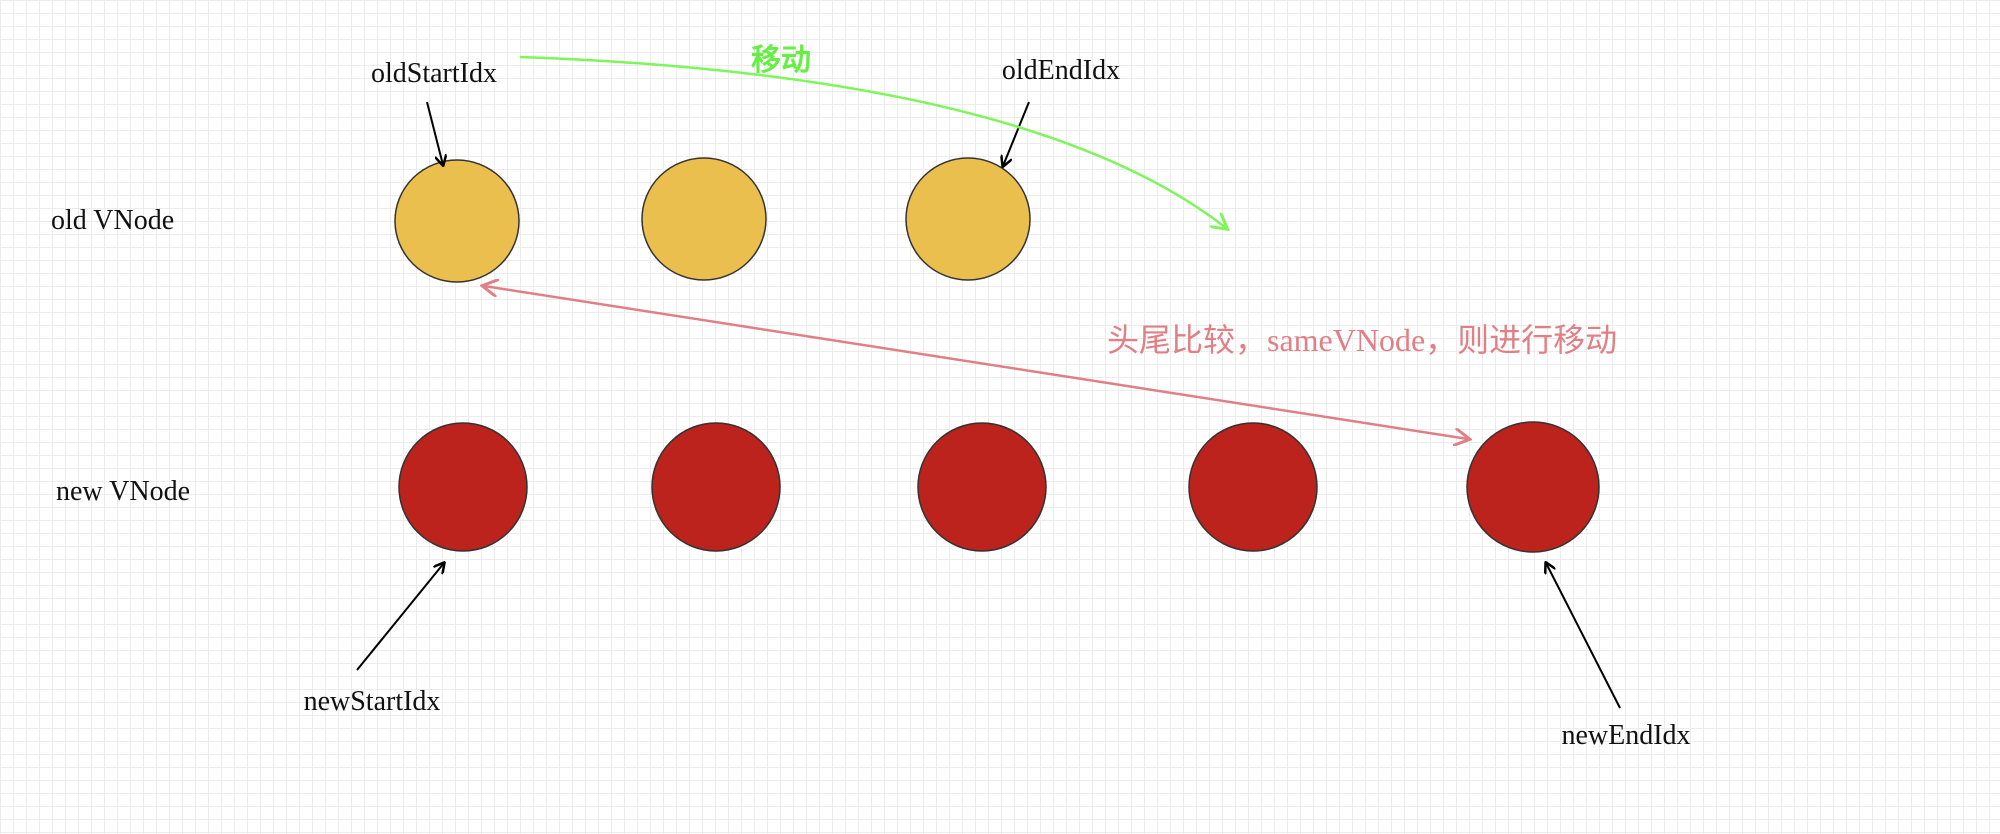 This screenshot has height=834, width=2000. What do you see at coordinates (400, 617) in the screenshot?
I see `new-start-arrow` at bounding box center [400, 617].